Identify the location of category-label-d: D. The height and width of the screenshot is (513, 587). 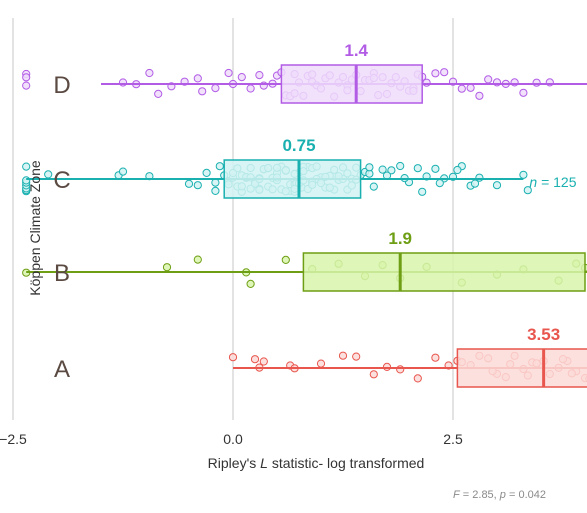
(61, 85).